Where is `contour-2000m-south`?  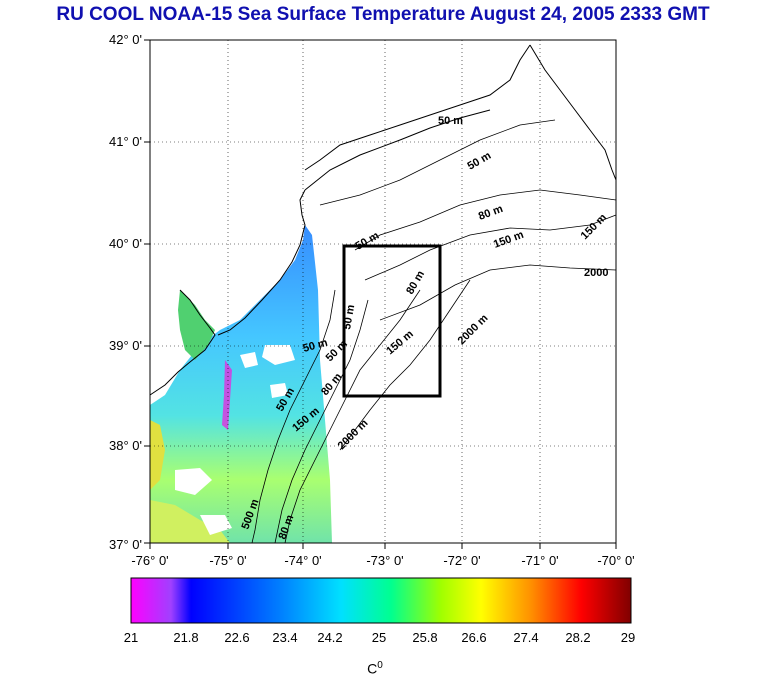 contour-2000m-south is located at coordinates (405, 365).